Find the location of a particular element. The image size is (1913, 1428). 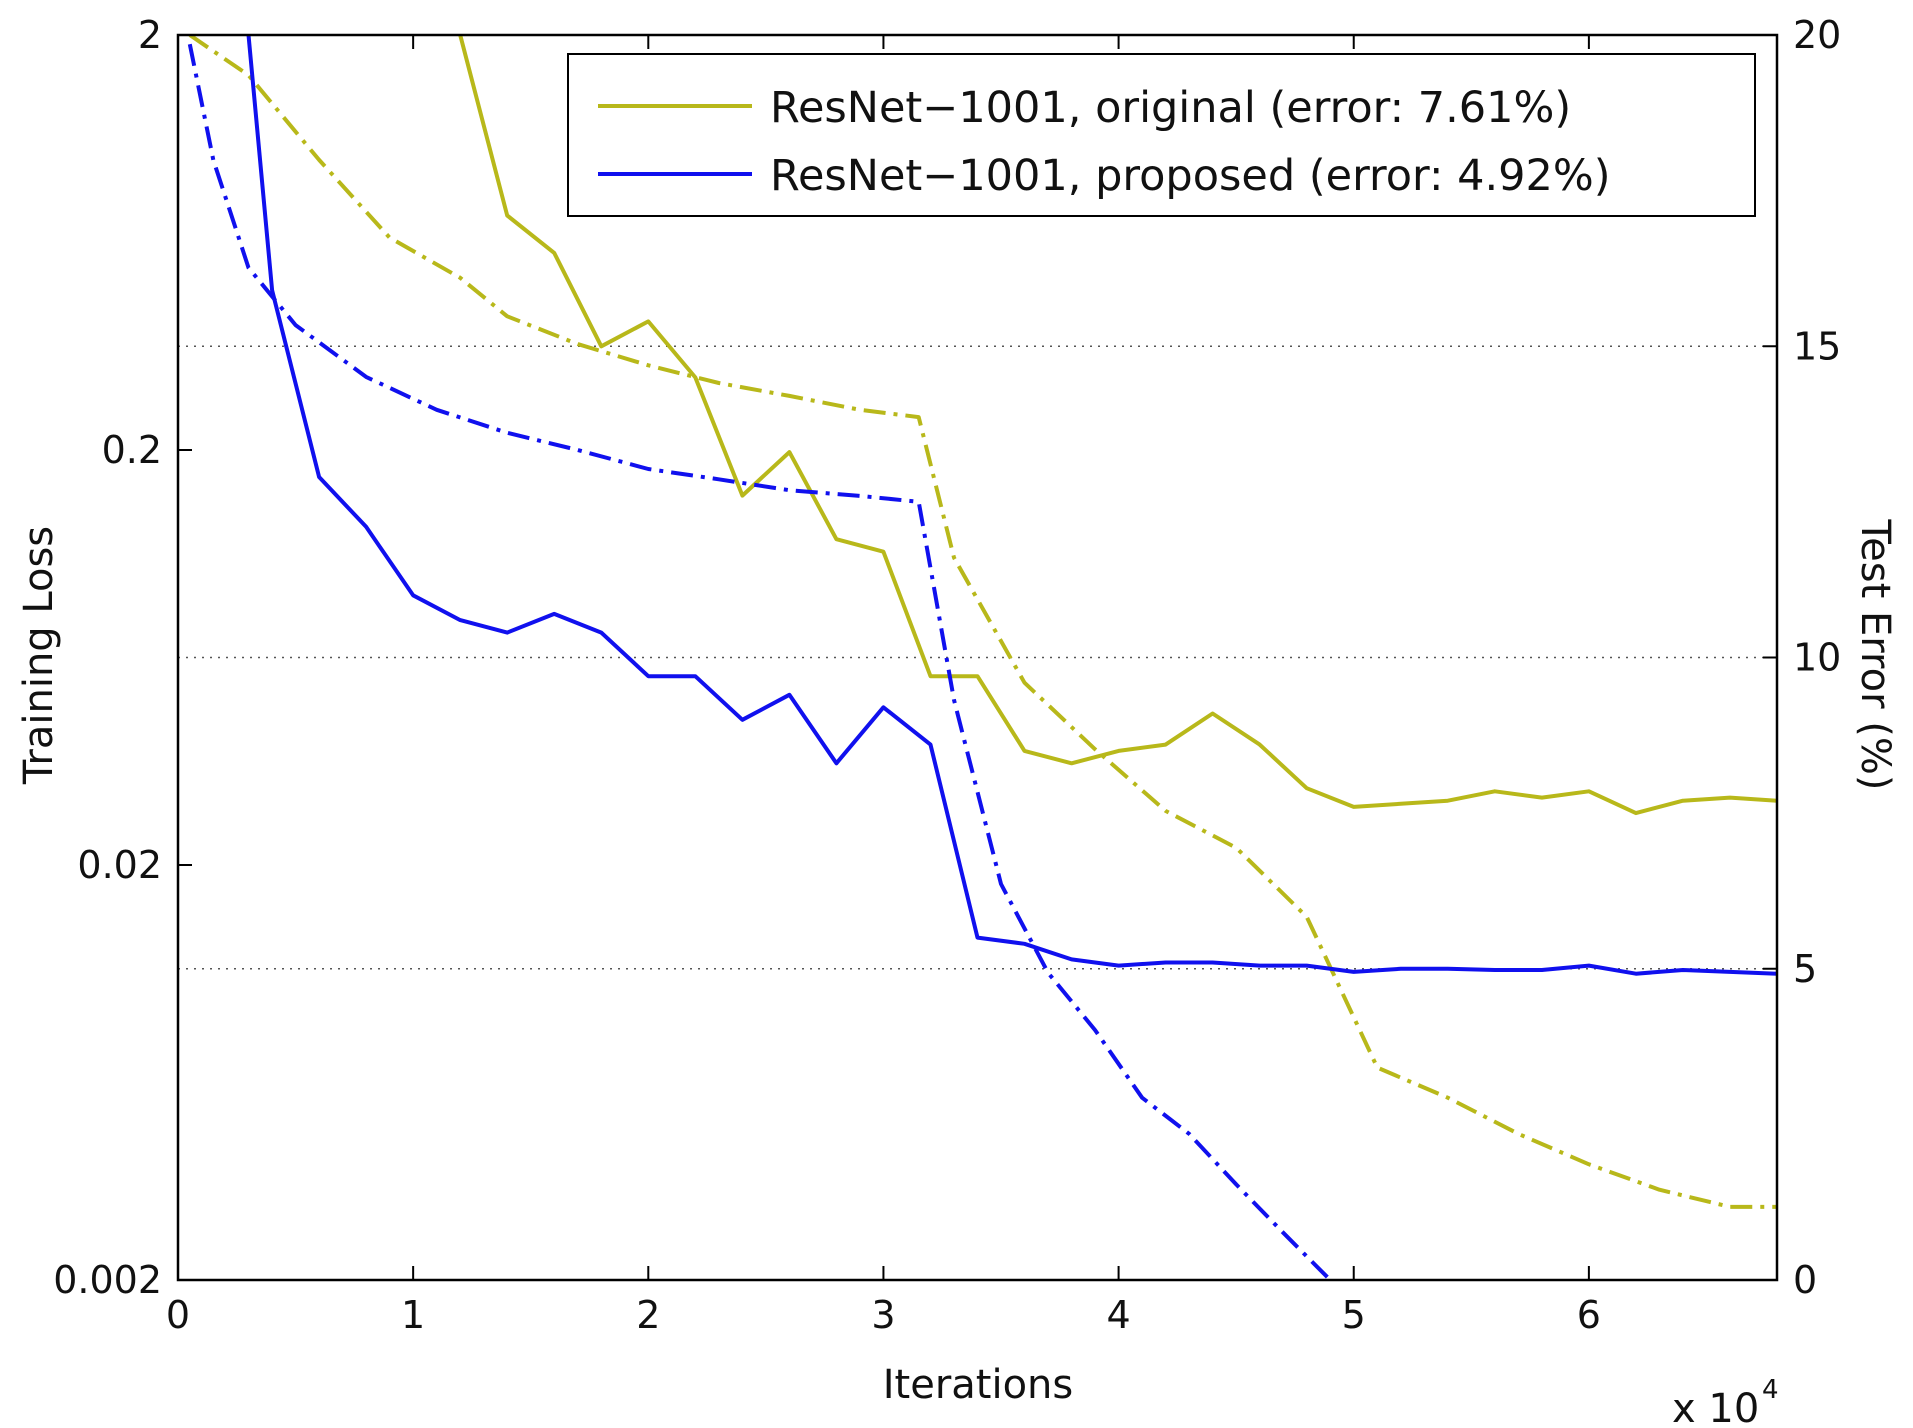

x-multiplier-exponent: 4 is located at coordinates (1770, 1390).